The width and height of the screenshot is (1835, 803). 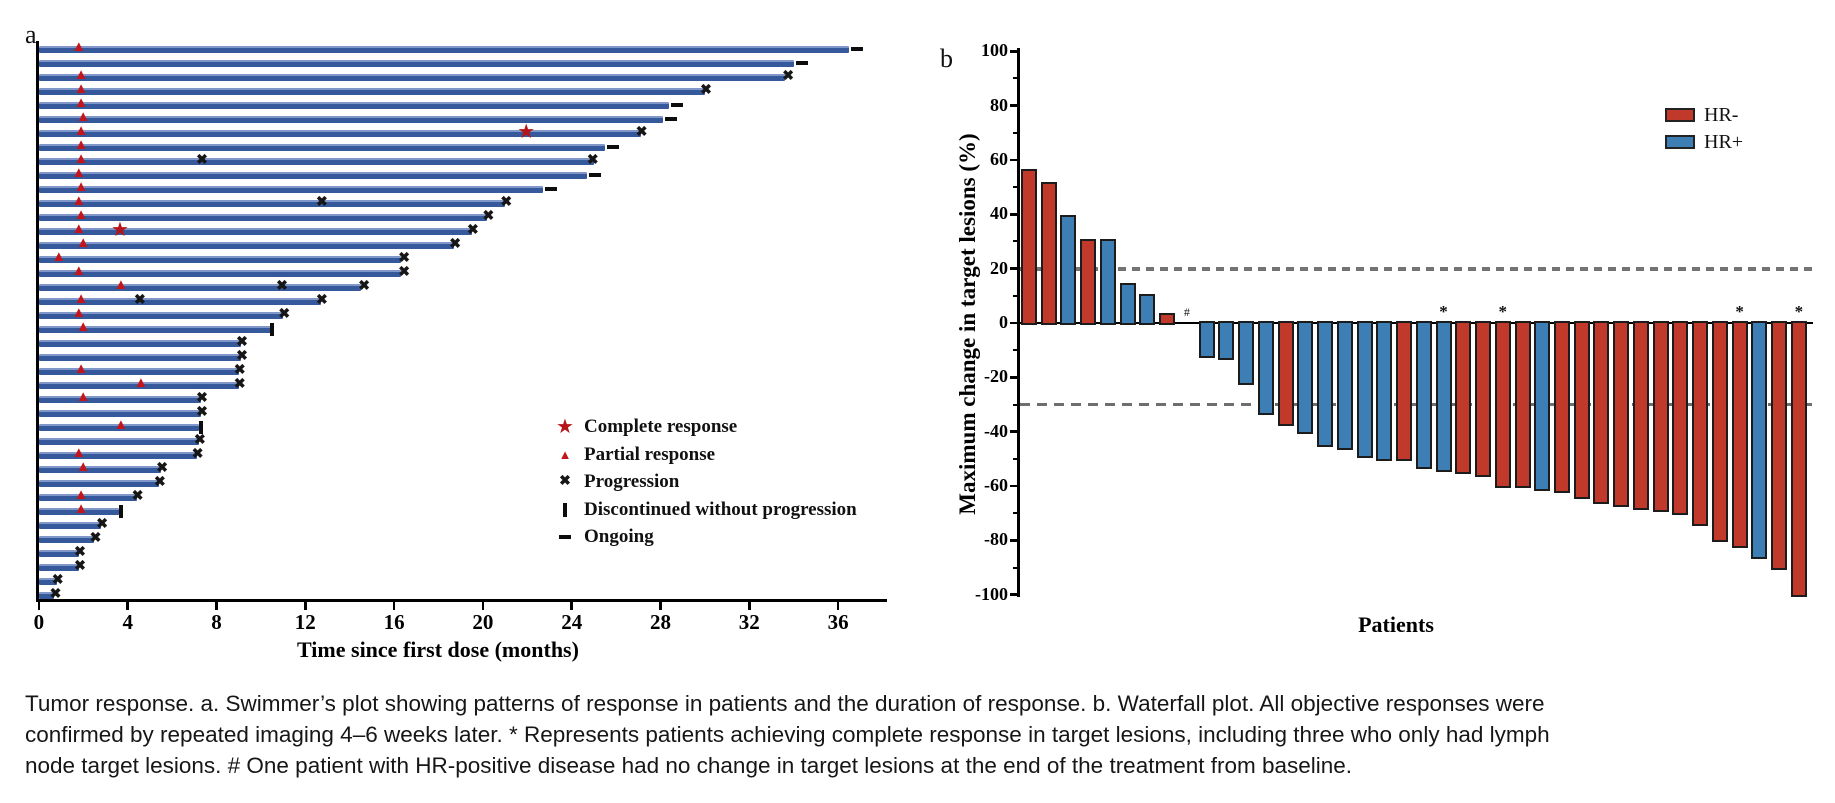 What do you see at coordinates (946, 58) in the screenshot?
I see `panel-b-label: b` at bounding box center [946, 58].